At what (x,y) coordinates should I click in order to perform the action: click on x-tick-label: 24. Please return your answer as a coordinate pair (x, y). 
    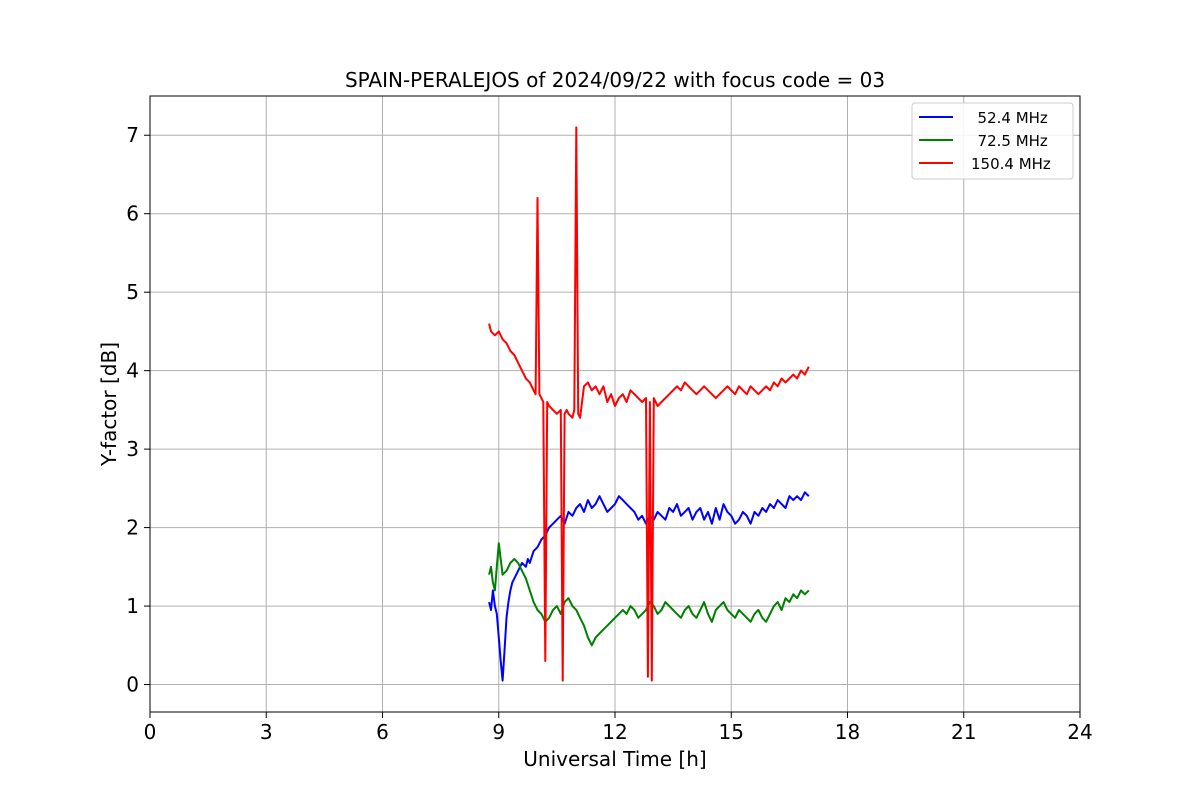
    Looking at the image, I should click on (1079, 732).